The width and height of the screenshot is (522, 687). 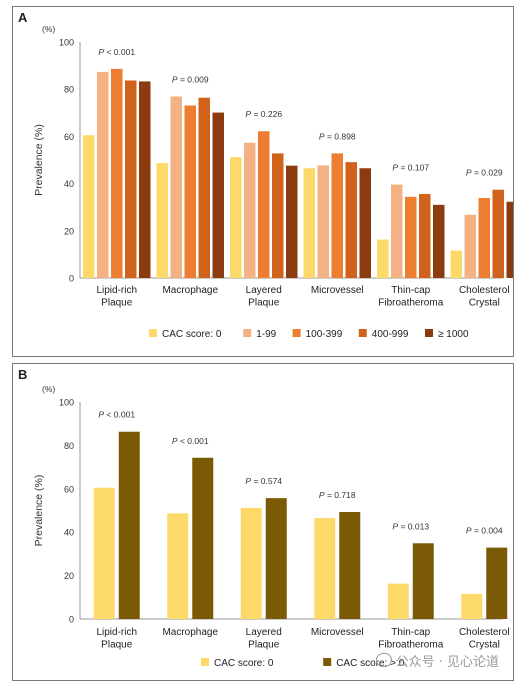 What do you see at coordinates (71, 620) in the screenshot?
I see `y-tick-label: 0` at bounding box center [71, 620].